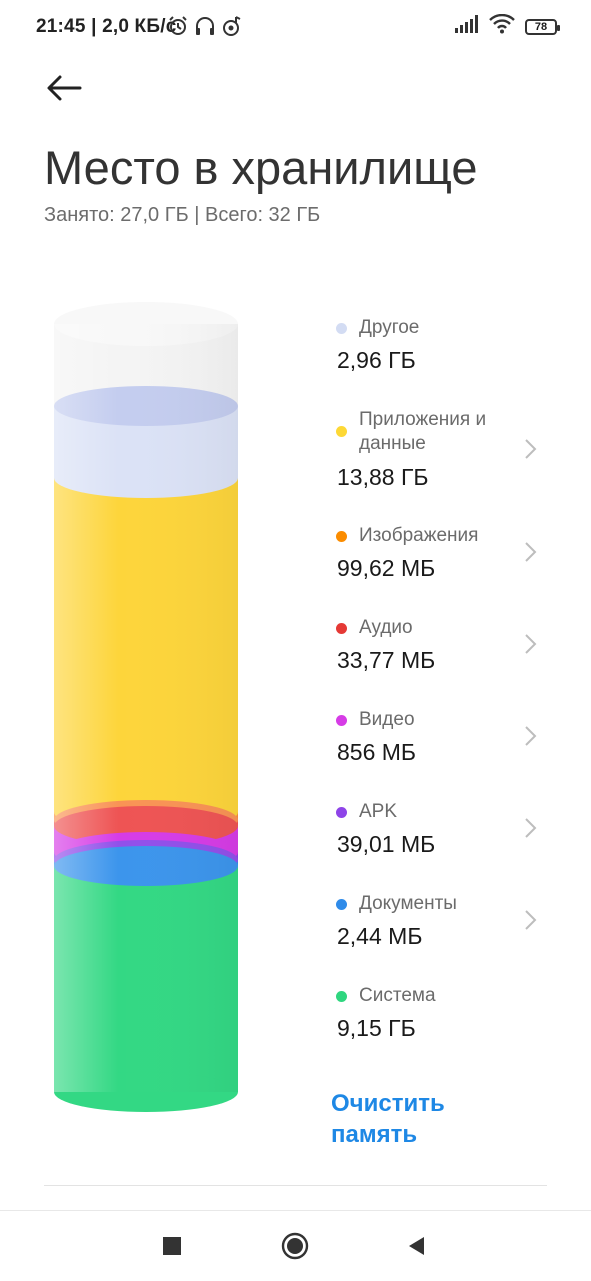 The height and width of the screenshot is (1281, 591). Describe the element at coordinates (386, 627) in the screenshot. I see `legend-label: Аудио` at that location.